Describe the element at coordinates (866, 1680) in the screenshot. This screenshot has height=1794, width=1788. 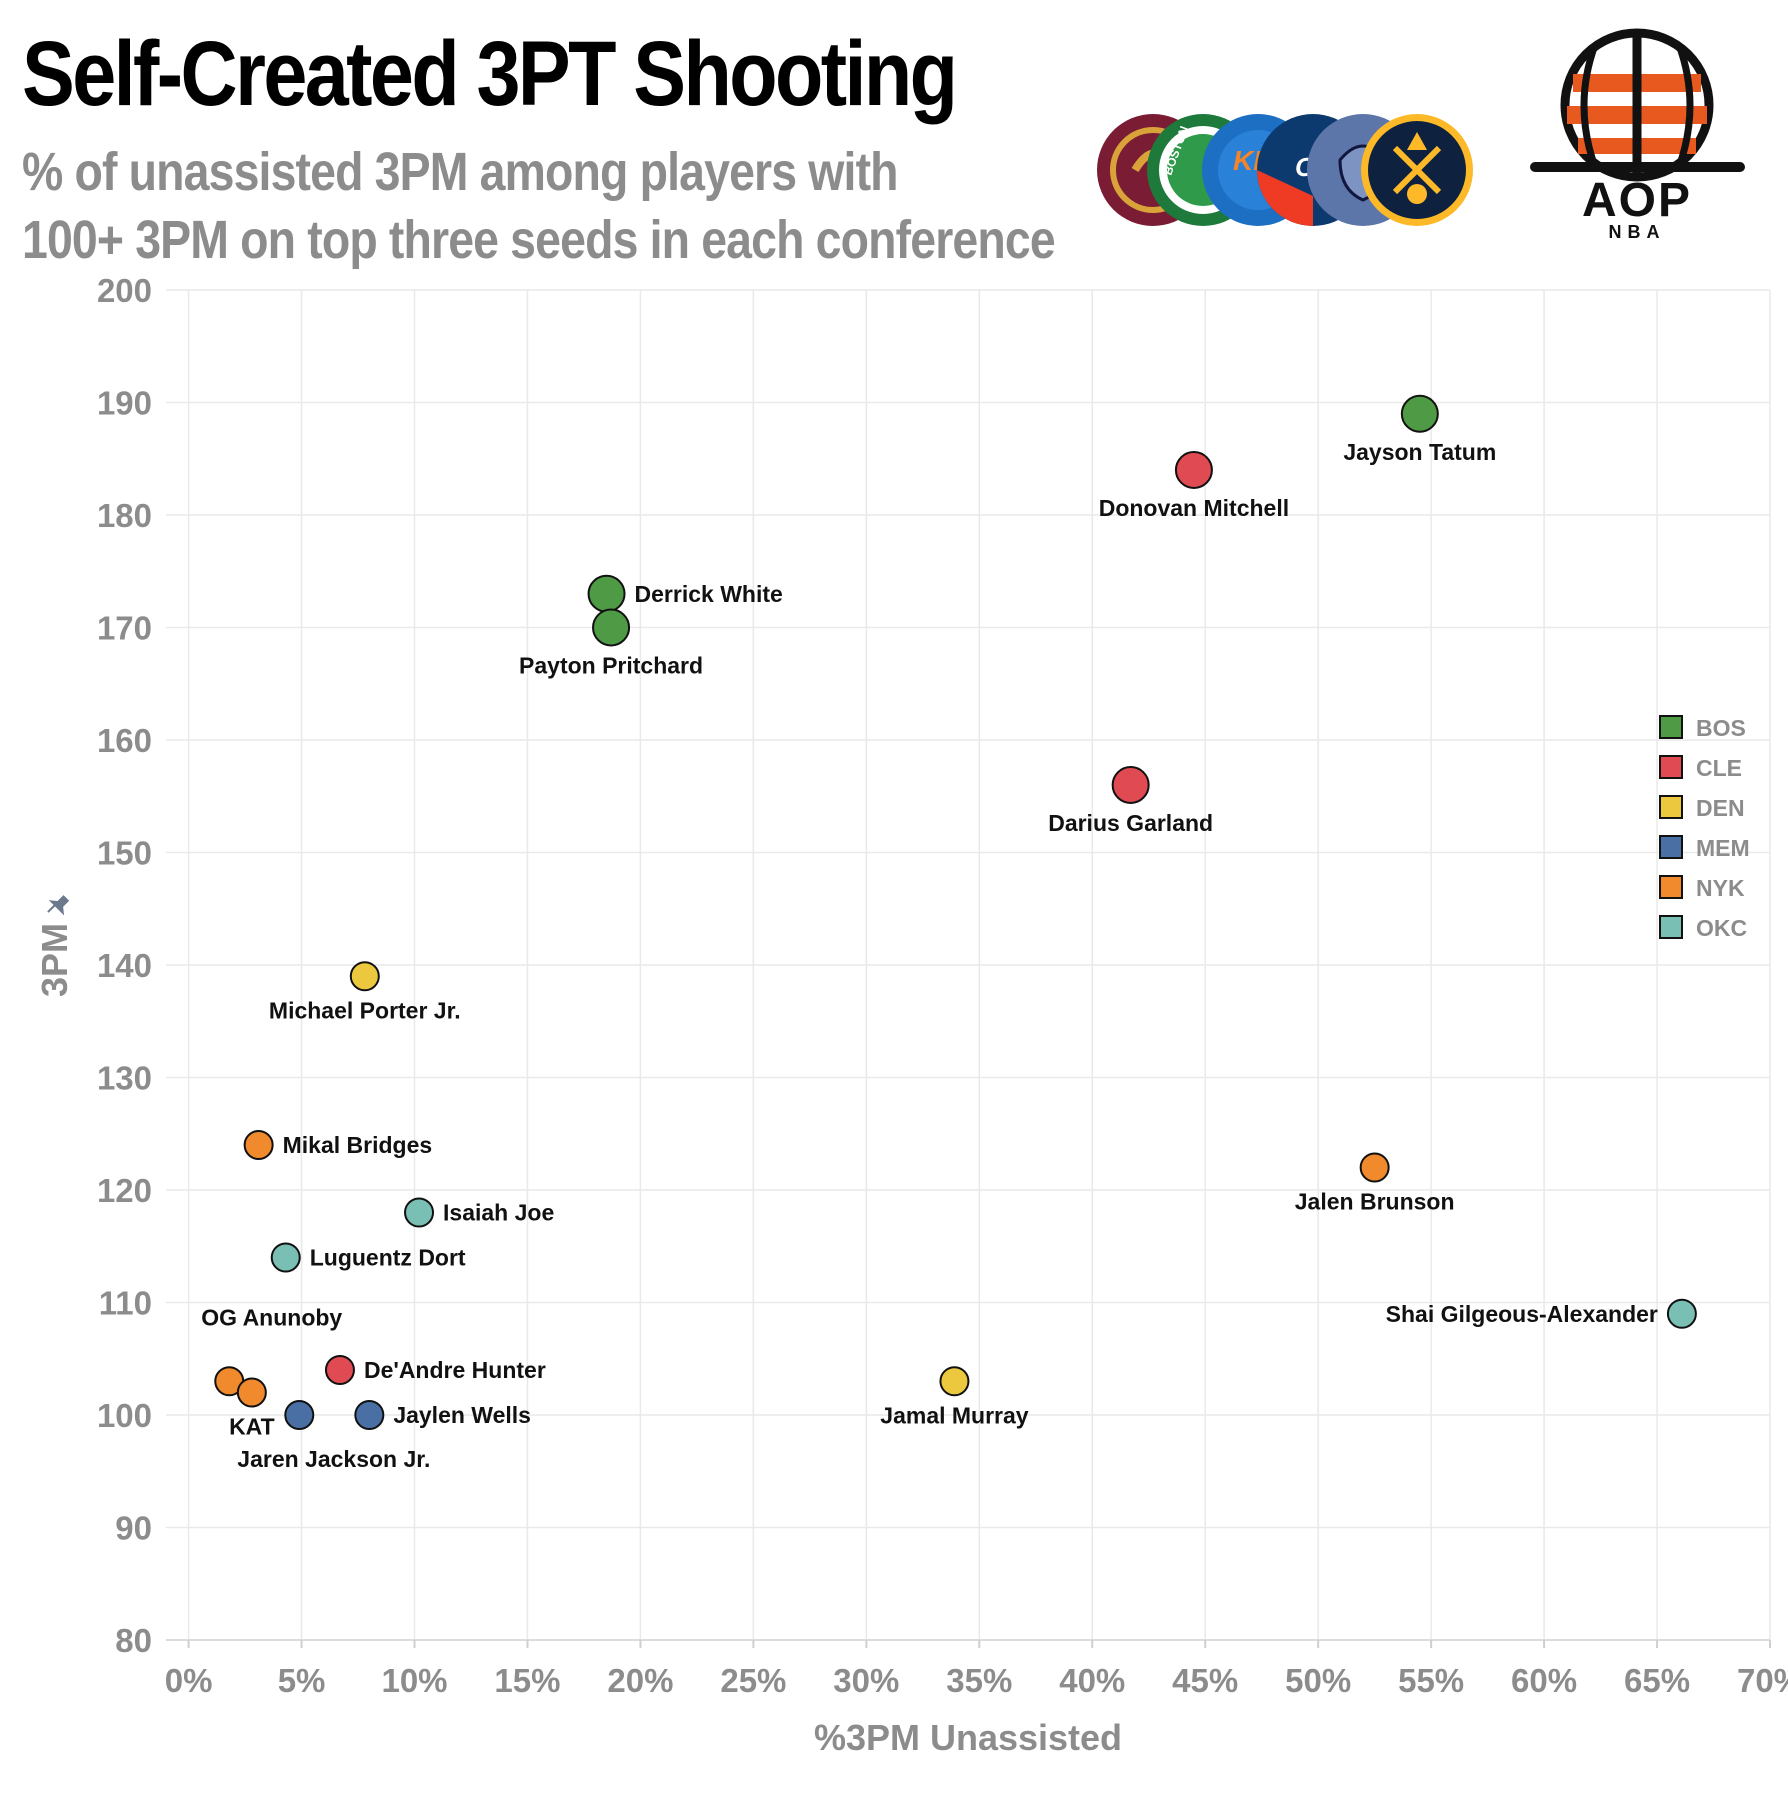
I see `x-tick-label: 30%` at that location.